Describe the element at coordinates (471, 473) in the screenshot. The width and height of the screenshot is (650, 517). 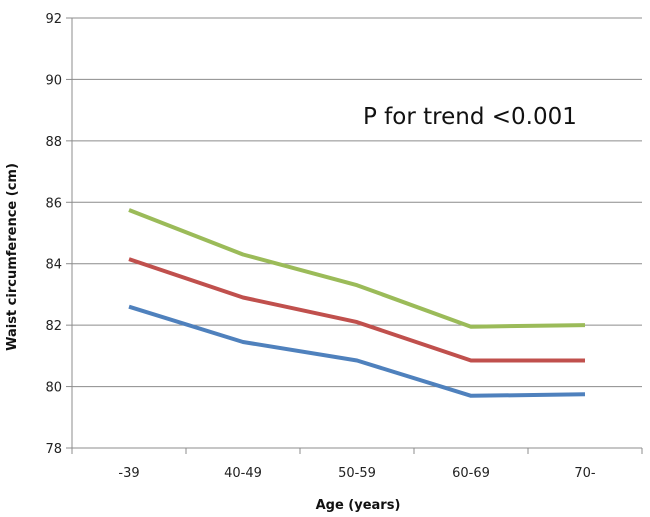
I see `x-tick-label: 60-69` at that location.